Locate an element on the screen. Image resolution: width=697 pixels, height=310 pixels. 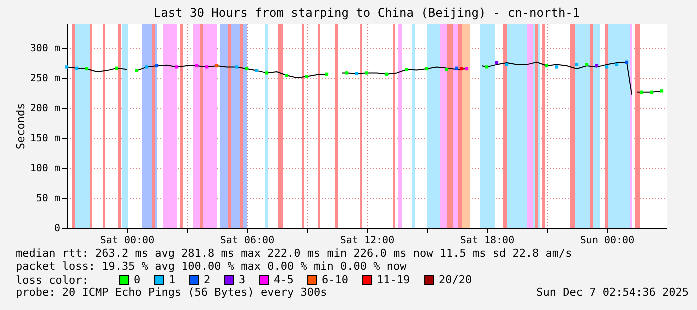
y-tick-label: 200 m is located at coordinates (45, 109).